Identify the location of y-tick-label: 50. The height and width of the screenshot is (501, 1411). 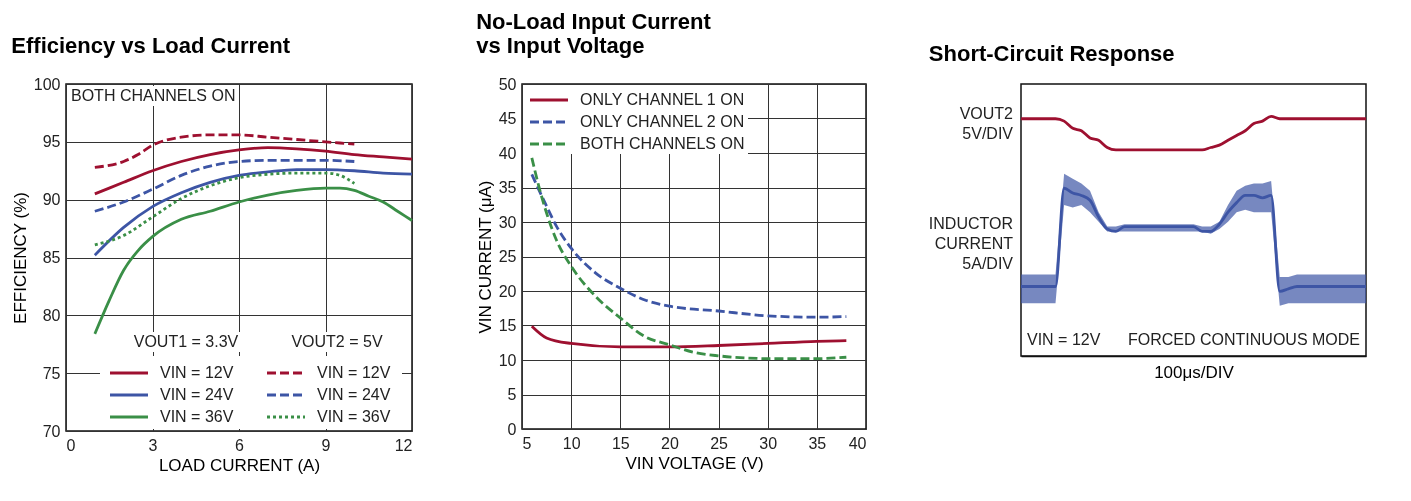
(507, 84).